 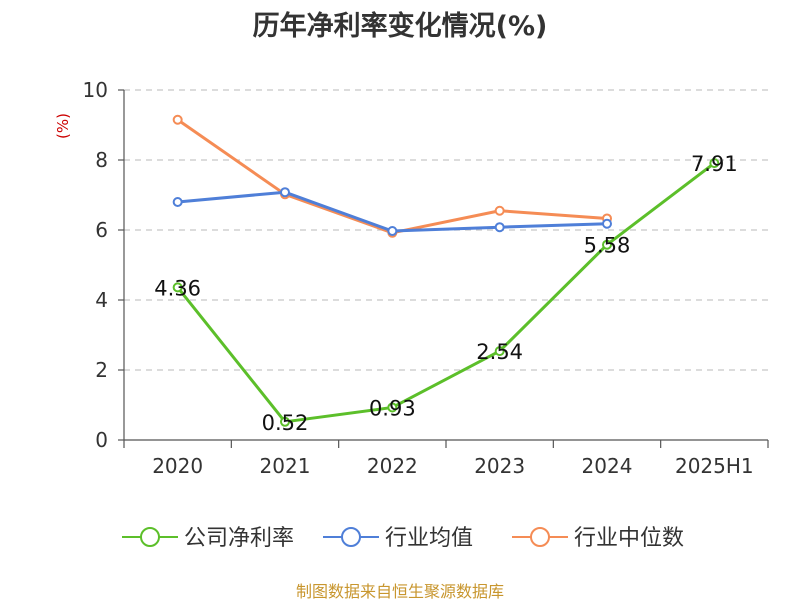 I want to click on y-tick-label: 10, so click(x=95, y=90).